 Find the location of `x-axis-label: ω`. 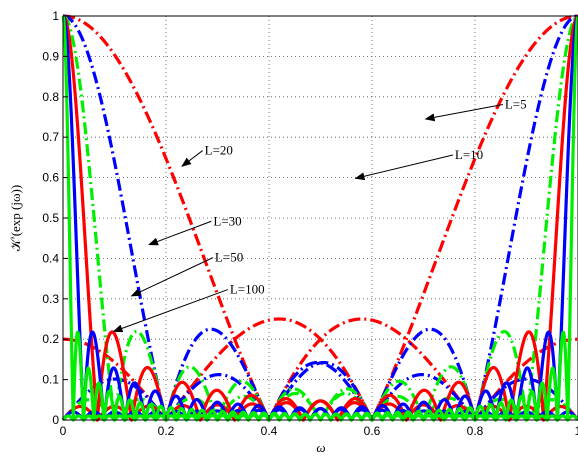

x-axis-label: ω is located at coordinates (320, 447).